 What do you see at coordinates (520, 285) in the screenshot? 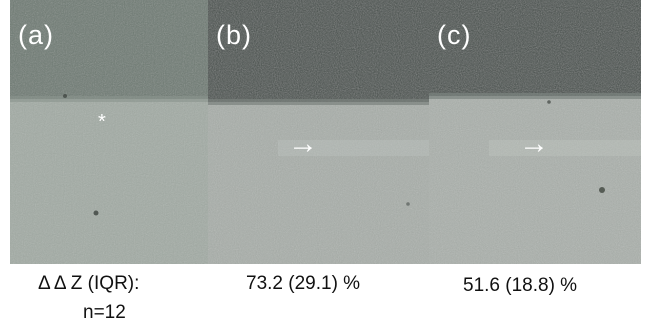
I see `caption-c-value: 51.6 (18.8) %` at bounding box center [520, 285].